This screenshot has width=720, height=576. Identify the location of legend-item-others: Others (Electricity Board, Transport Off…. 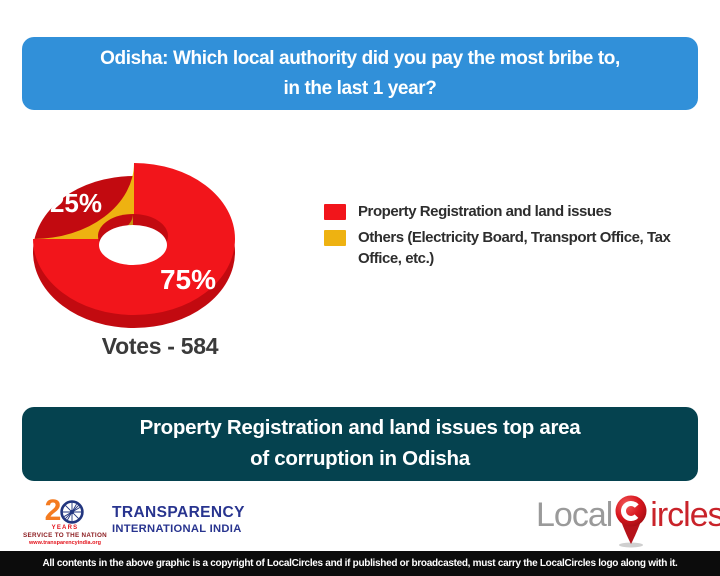
(511, 248).